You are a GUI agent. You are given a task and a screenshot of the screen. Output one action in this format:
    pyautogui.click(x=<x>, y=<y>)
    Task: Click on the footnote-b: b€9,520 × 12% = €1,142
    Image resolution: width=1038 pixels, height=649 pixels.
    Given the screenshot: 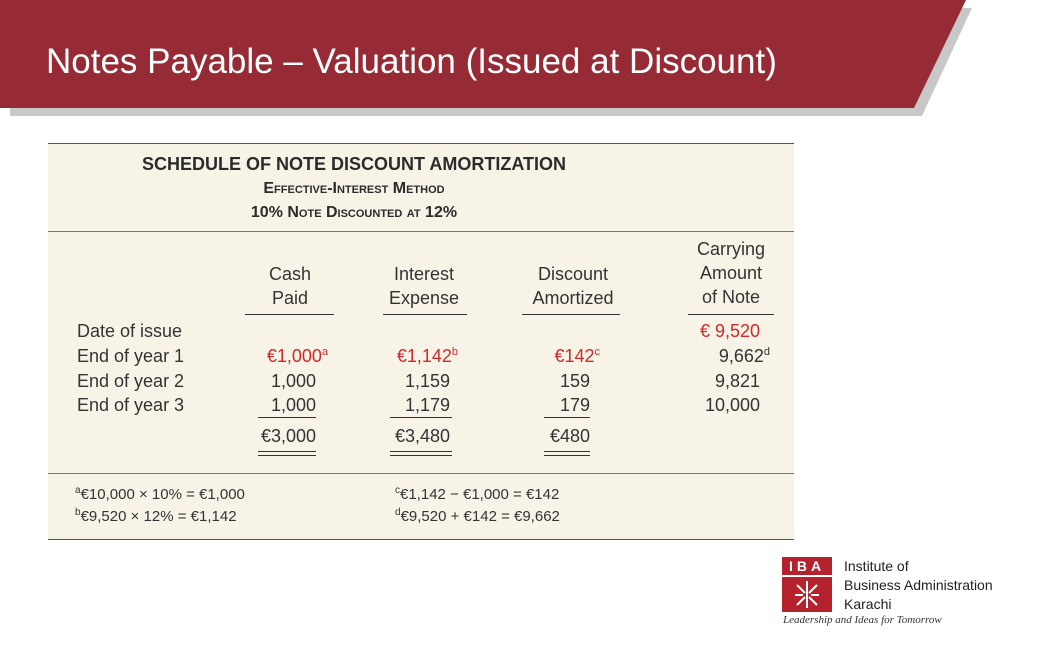 What is the action you would take?
    pyautogui.click(x=156, y=516)
    